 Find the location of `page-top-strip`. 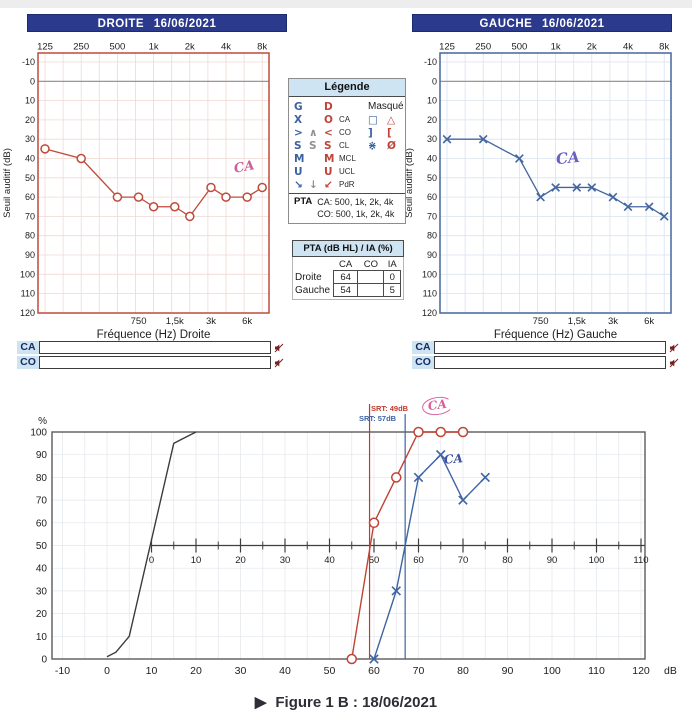

page-top-strip is located at coordinates (346, 4).